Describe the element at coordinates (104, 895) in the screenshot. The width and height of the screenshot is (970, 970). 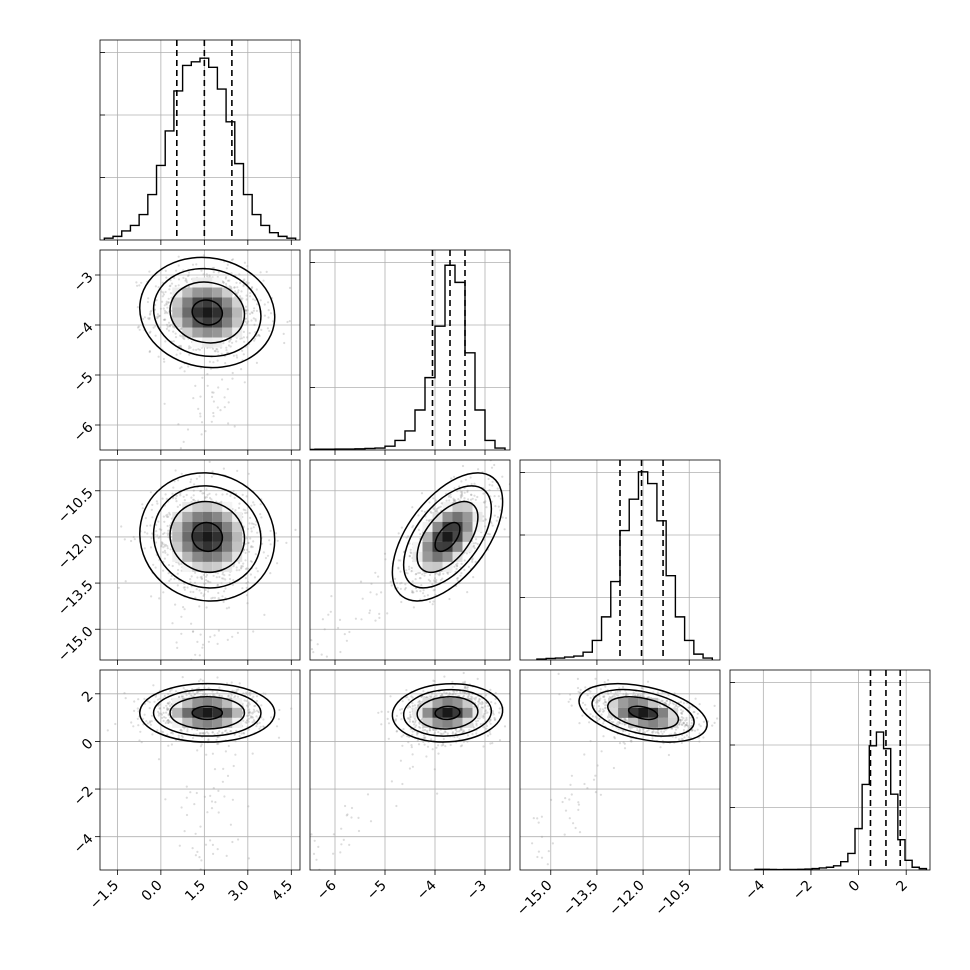
I see `x-tick-label: −1.5` at that location.